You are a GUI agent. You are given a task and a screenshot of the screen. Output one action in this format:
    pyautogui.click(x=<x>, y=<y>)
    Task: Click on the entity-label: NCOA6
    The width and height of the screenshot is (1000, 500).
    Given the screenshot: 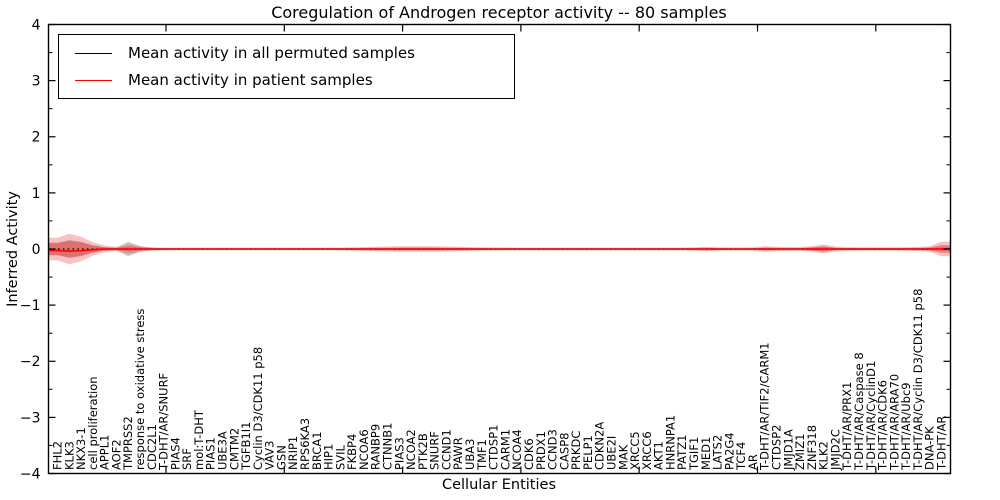 What is the action you would take?
    pyautogui.click(x=364, y=449)
    